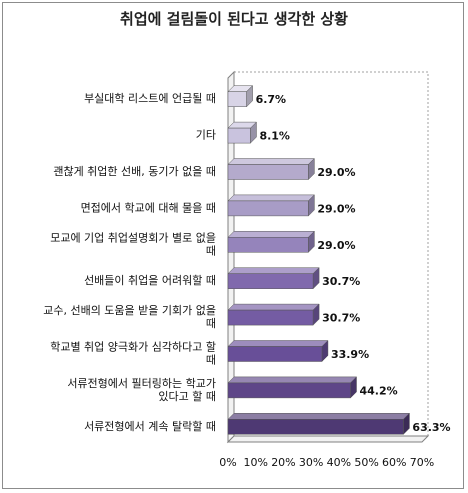 The width and height of the screenshot is (468, 493). Describe the element at coordinates (339, 462) in the screenshot. I see `x-tick-label: 40%` at that location.